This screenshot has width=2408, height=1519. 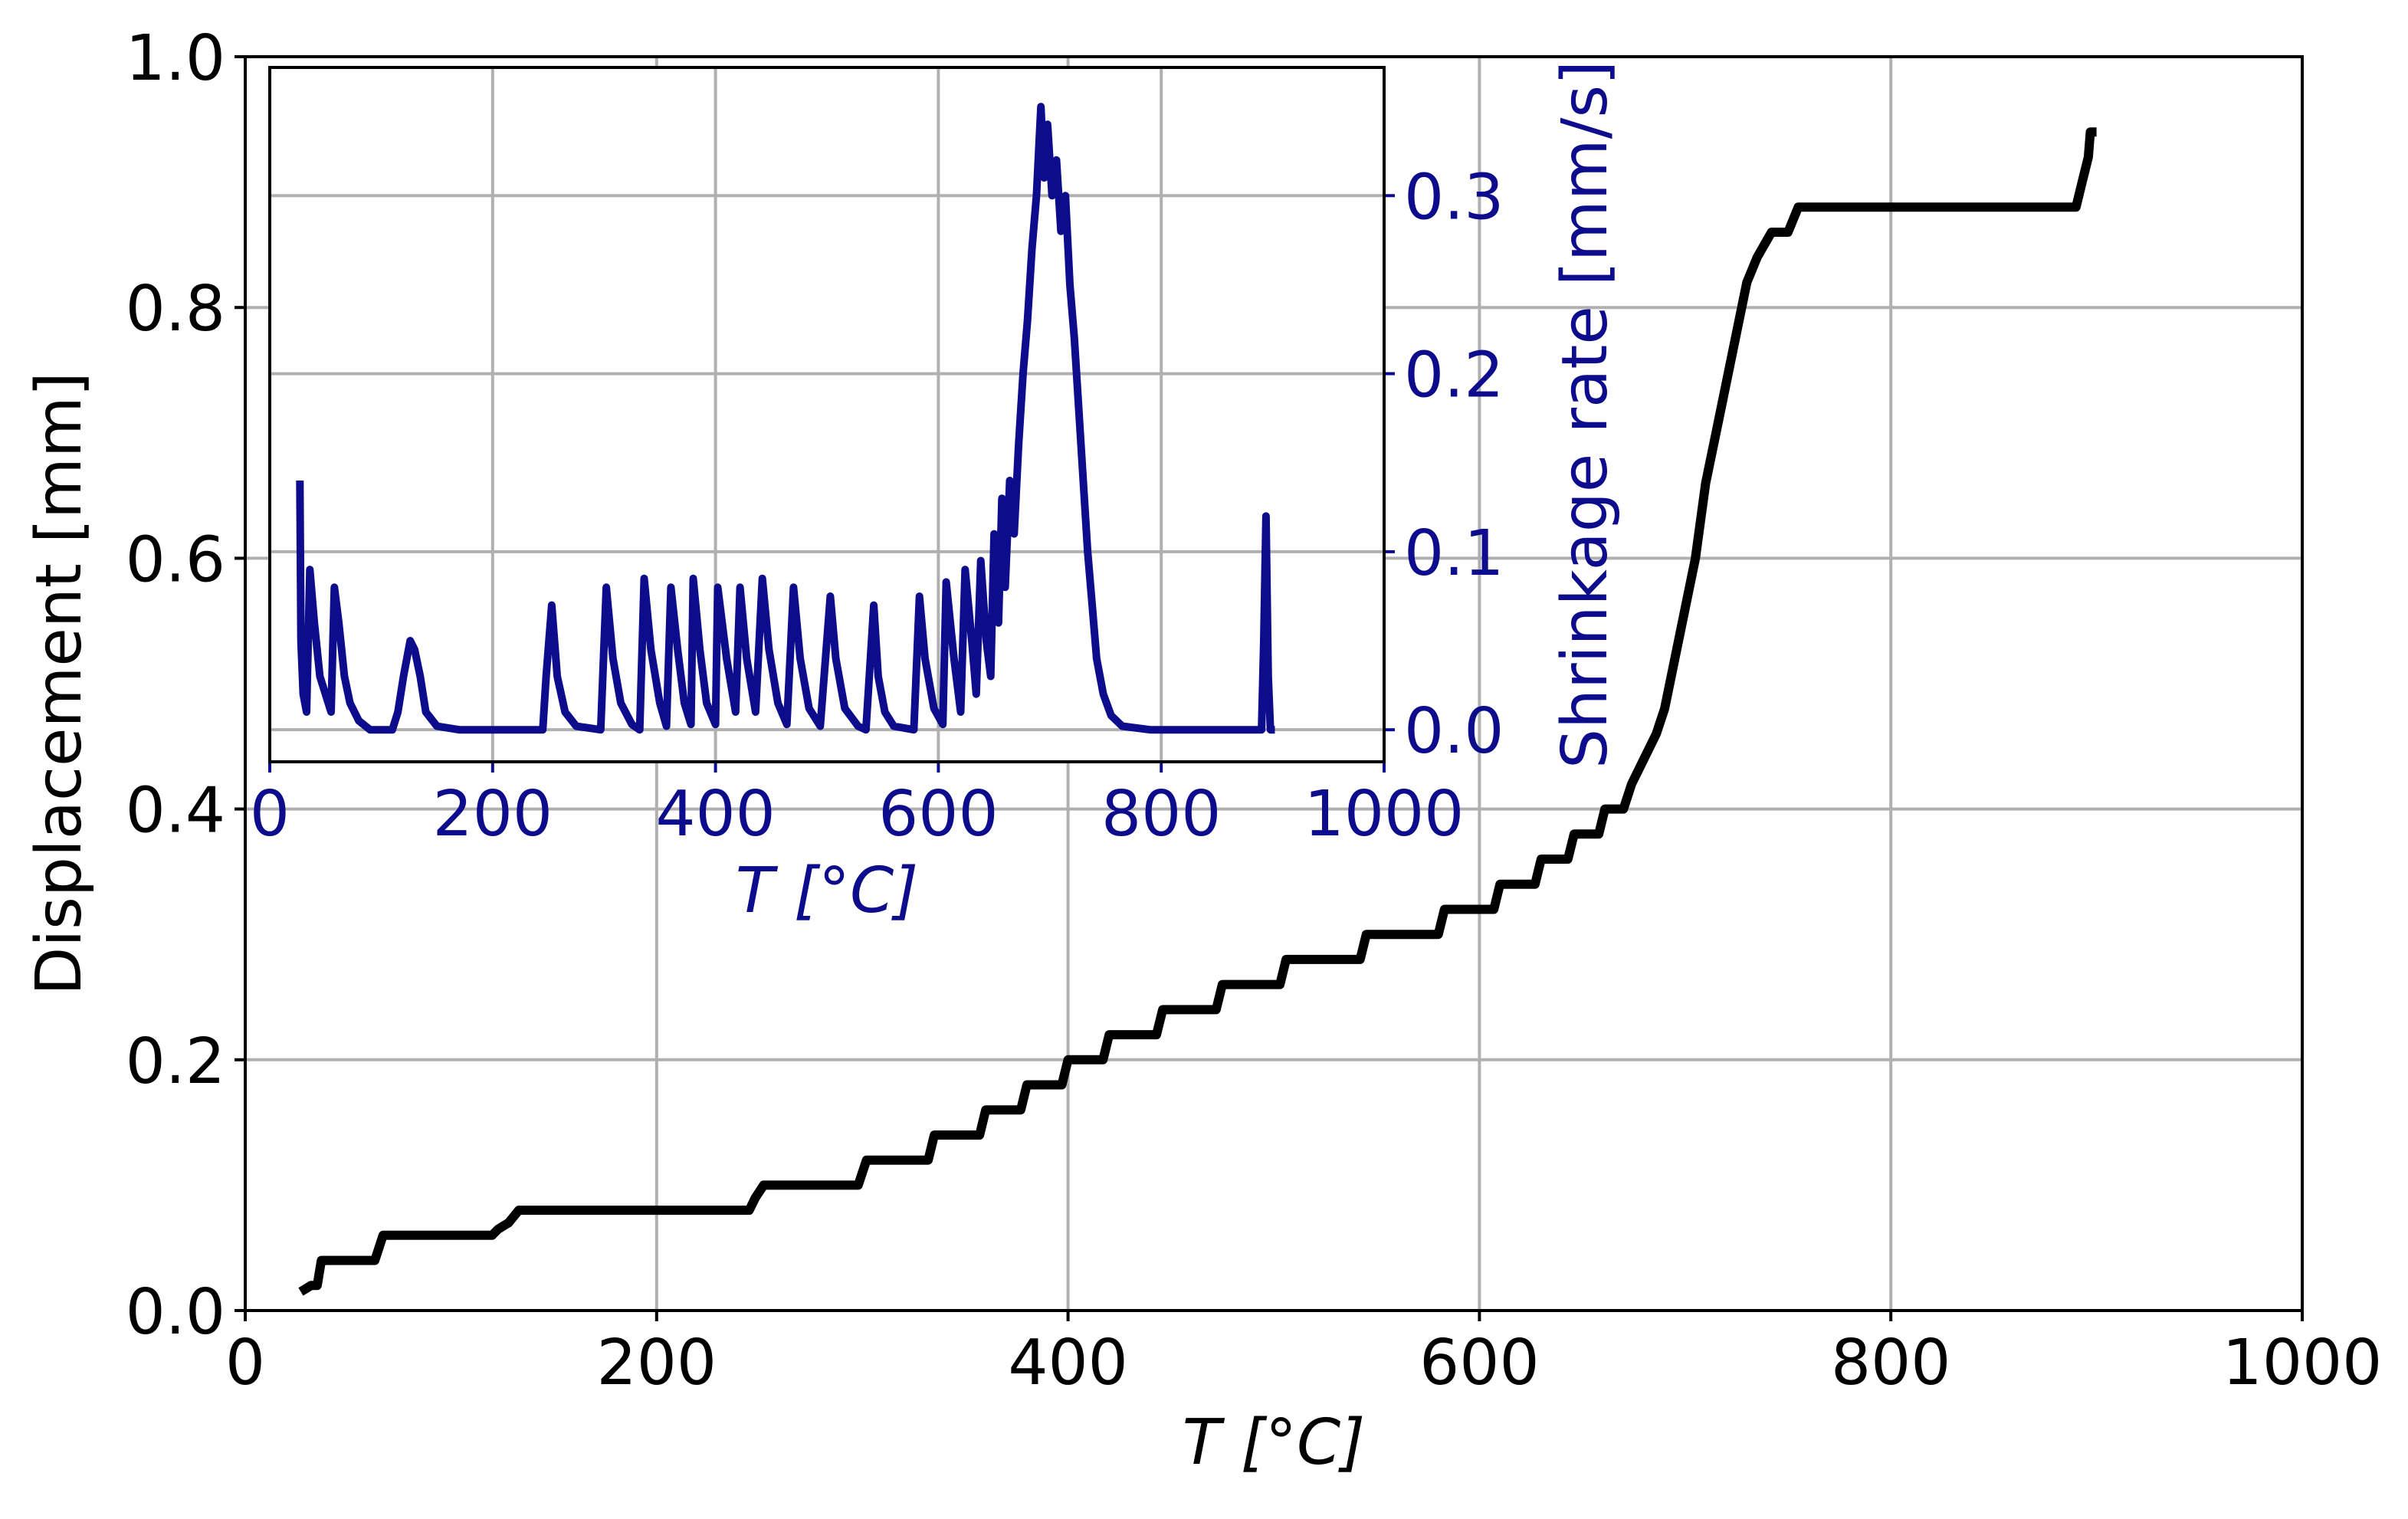 I want to click on y-tick-label: 0.8, so click(x=175, y=309).